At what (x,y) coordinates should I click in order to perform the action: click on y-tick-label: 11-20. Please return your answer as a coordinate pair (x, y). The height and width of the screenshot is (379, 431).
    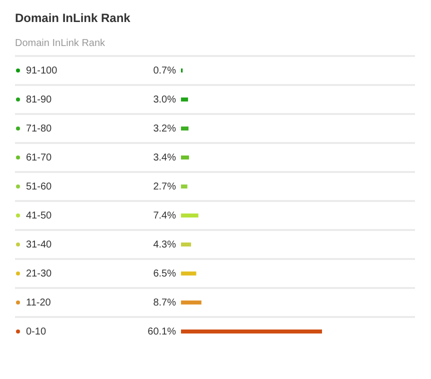
    Looking at the image, I should click on (39, 303).